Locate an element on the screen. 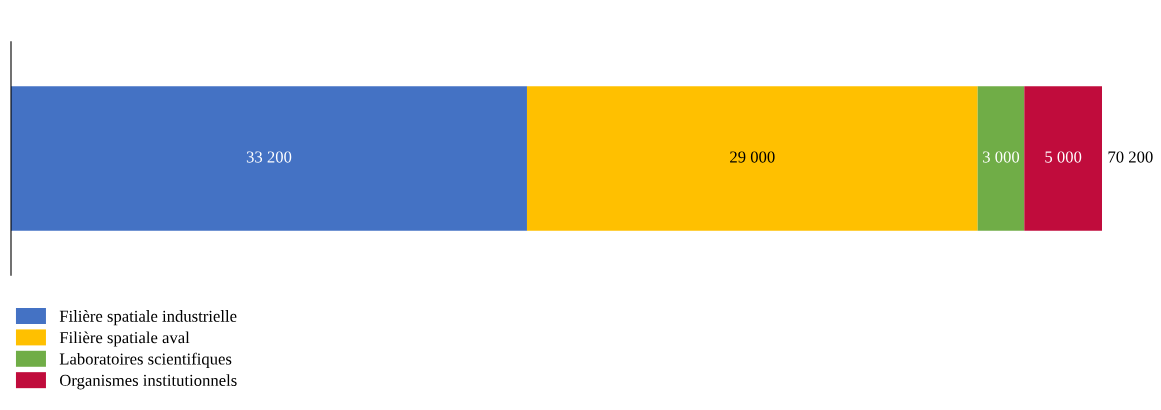  data-label: 29 000 is located at coordinates (752, 157).